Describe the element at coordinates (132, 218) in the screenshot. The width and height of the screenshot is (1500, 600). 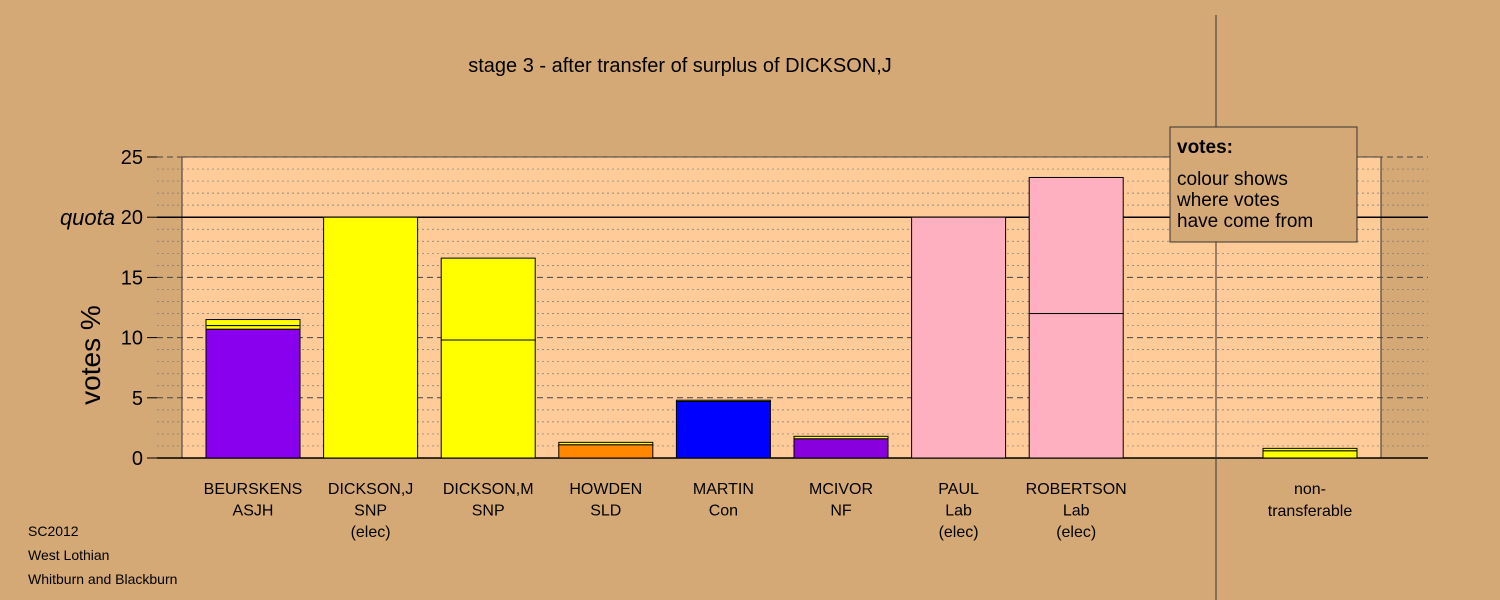
I see `y-tick-label: 20` at that location.